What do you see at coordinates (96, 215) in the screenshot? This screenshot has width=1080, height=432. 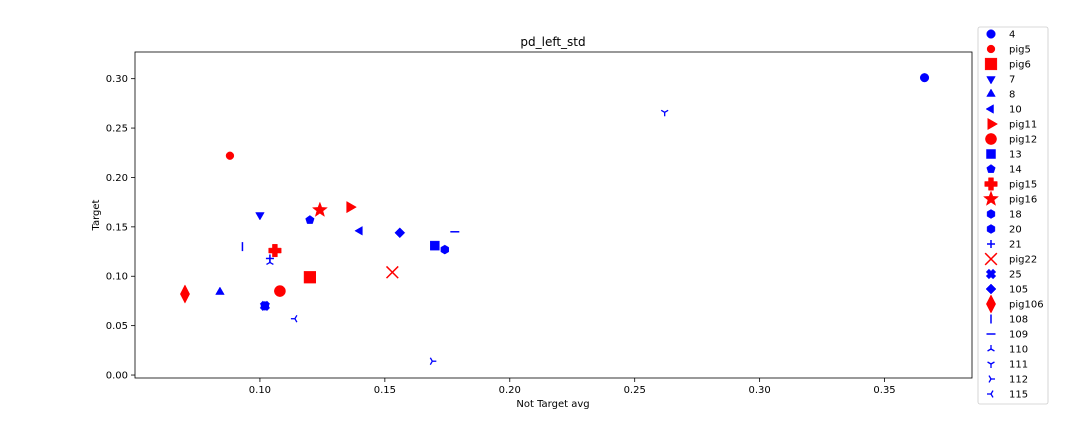 I see `y-axis-label: Target` at bounding box center [96, 215].